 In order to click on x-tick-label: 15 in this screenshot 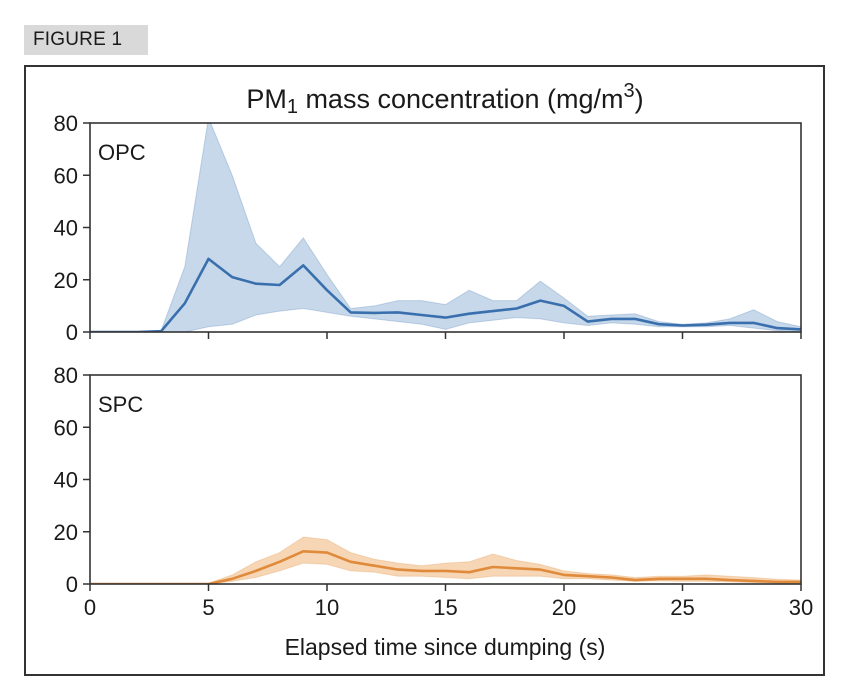, I will do `click(445, 607)`.